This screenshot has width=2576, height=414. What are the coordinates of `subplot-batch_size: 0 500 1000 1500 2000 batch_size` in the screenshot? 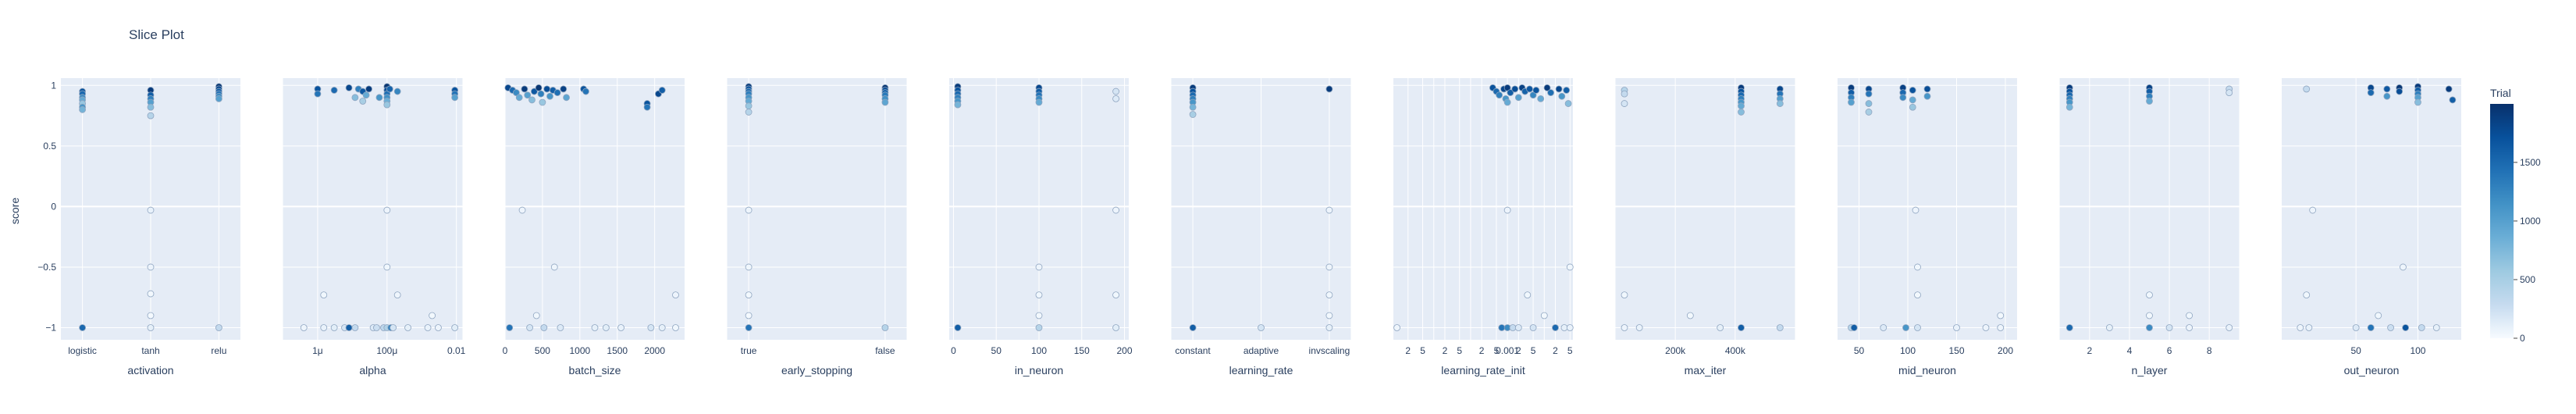 It's located at (594, 227).